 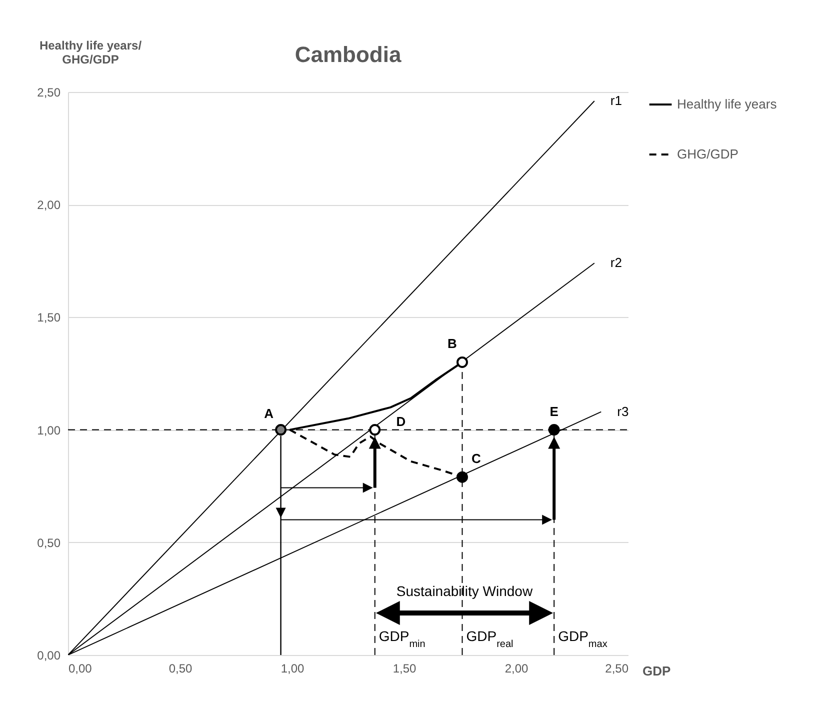 I want to click on x-tick-label: 2,50, so click(x=617, y=669).